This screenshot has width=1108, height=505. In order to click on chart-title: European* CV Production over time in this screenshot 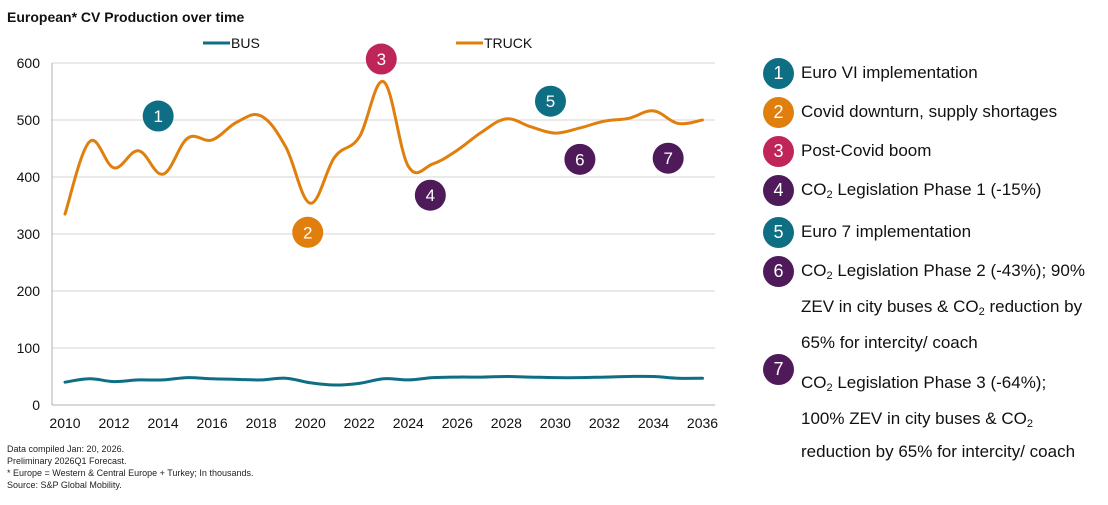, I will do `click(126, 17)`.